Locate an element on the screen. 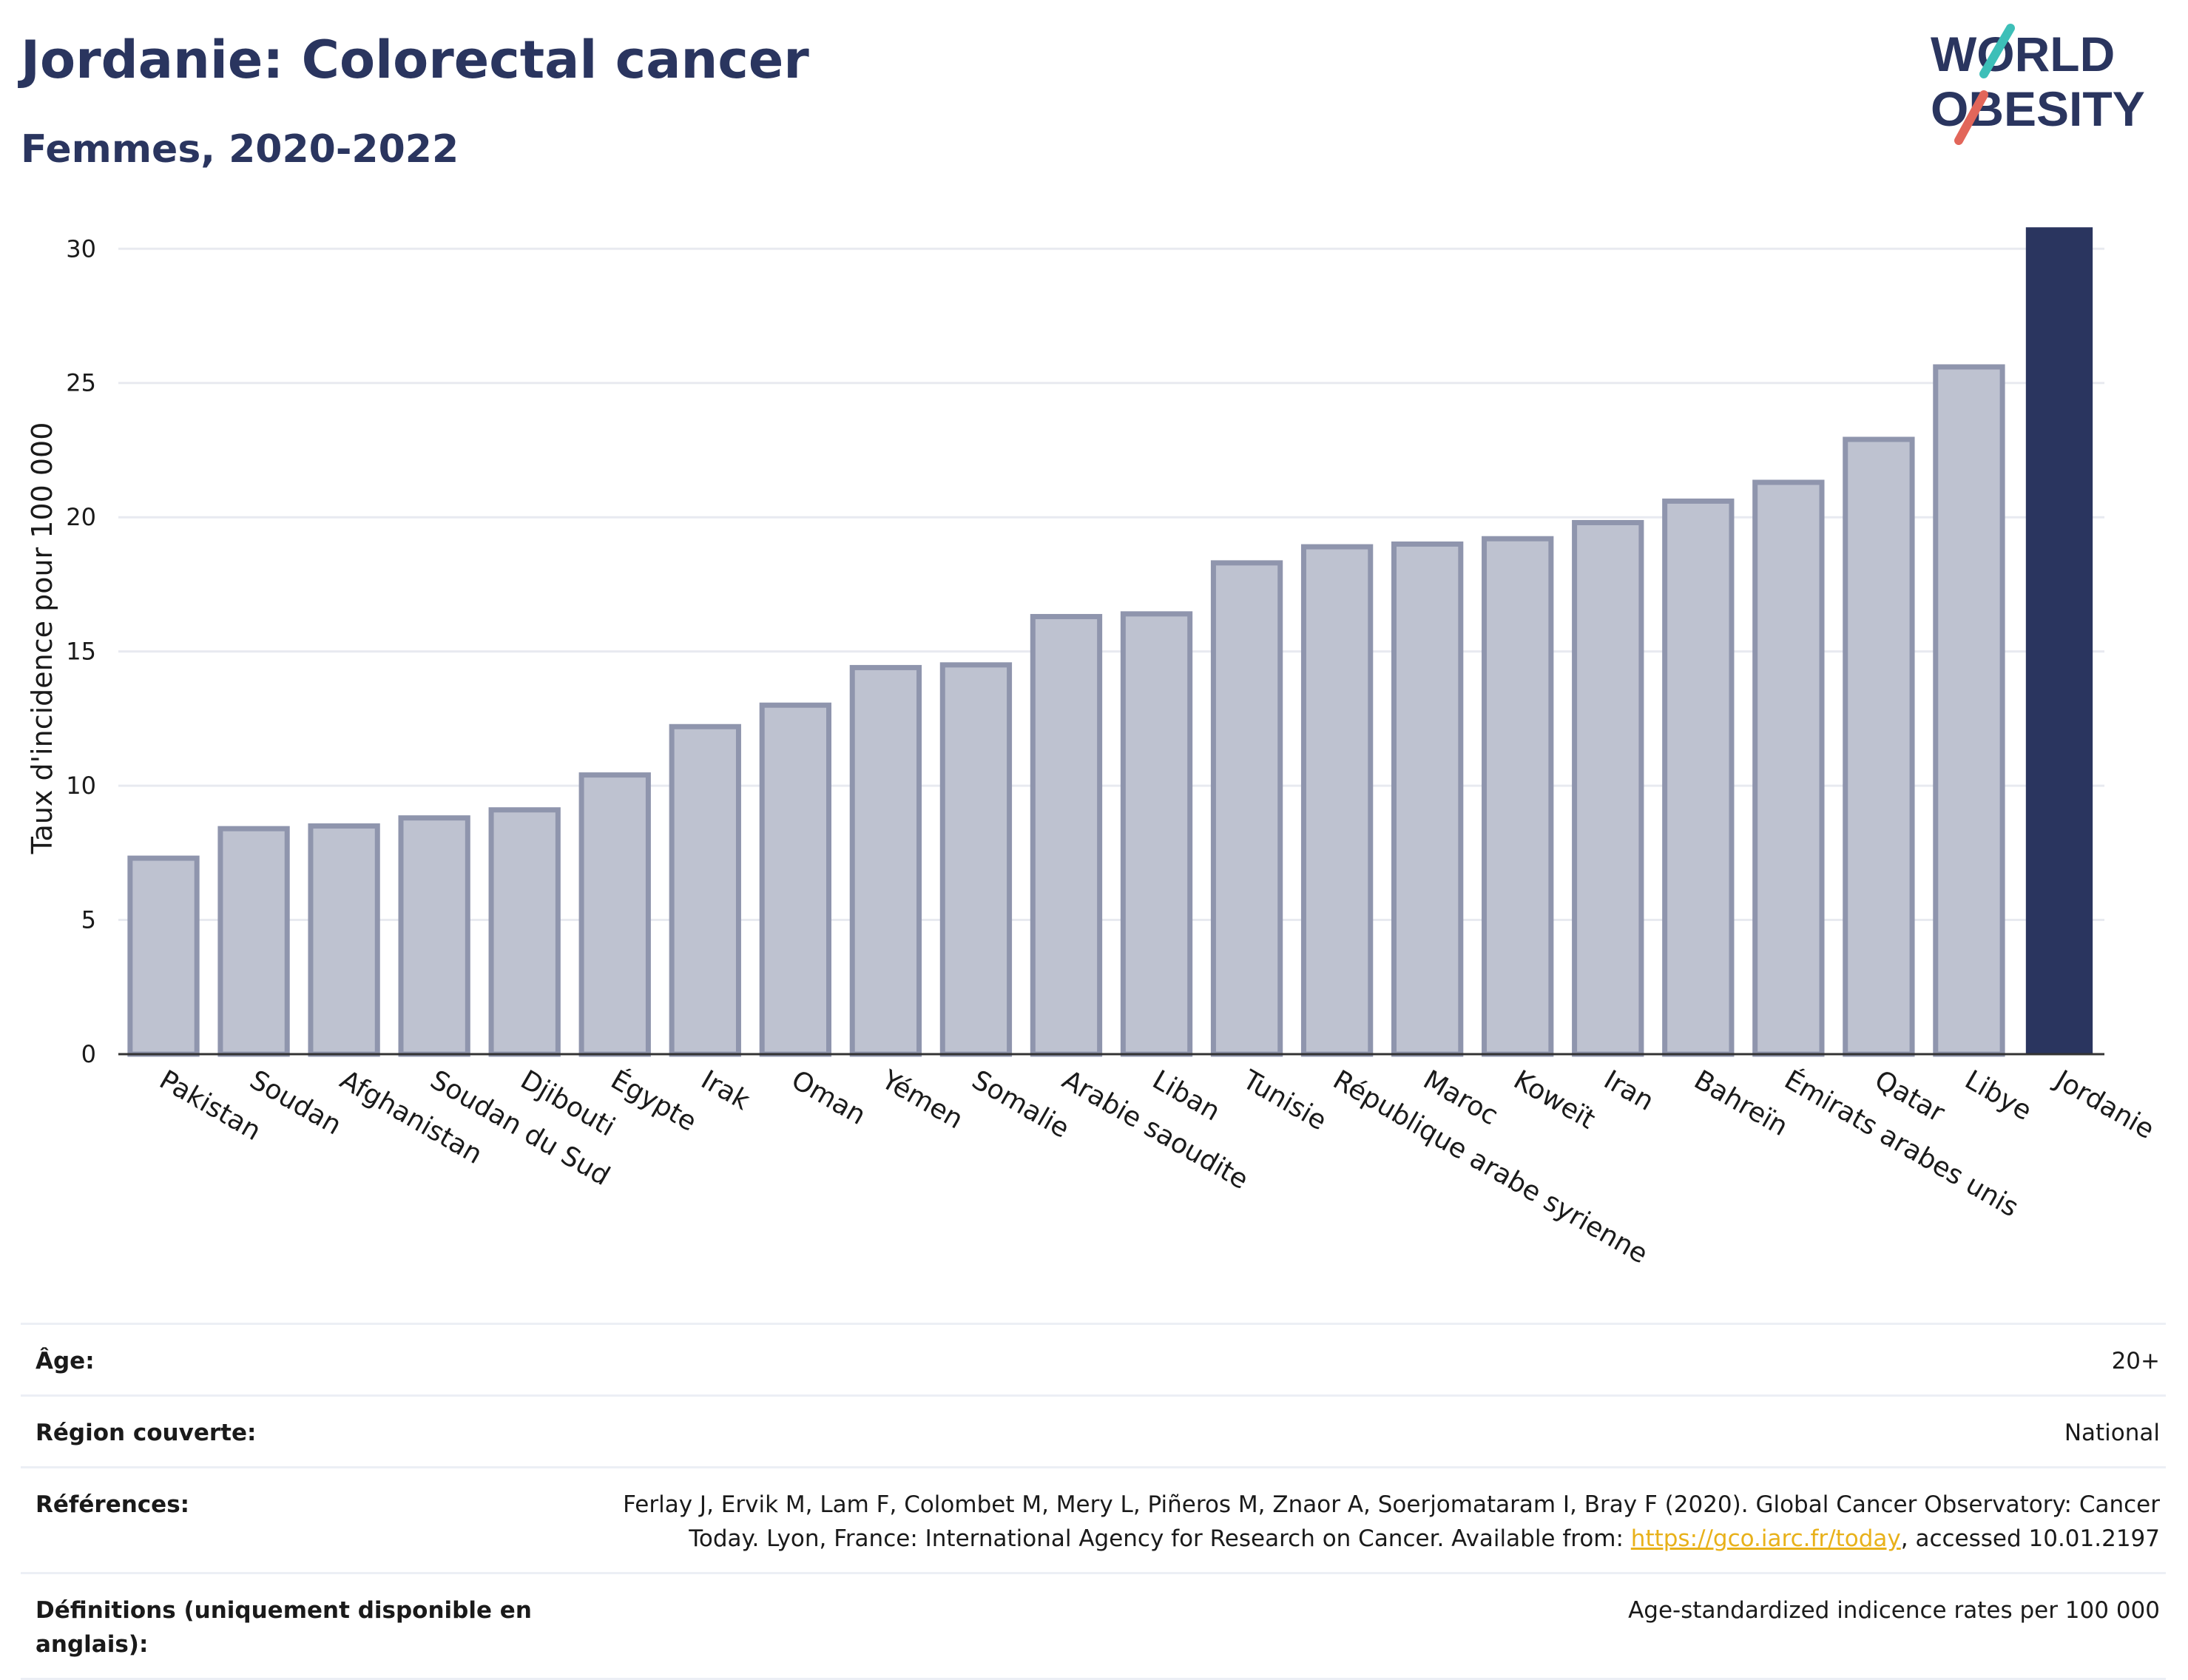  y-tick-label: 20 is located at coordinates (81, 517).